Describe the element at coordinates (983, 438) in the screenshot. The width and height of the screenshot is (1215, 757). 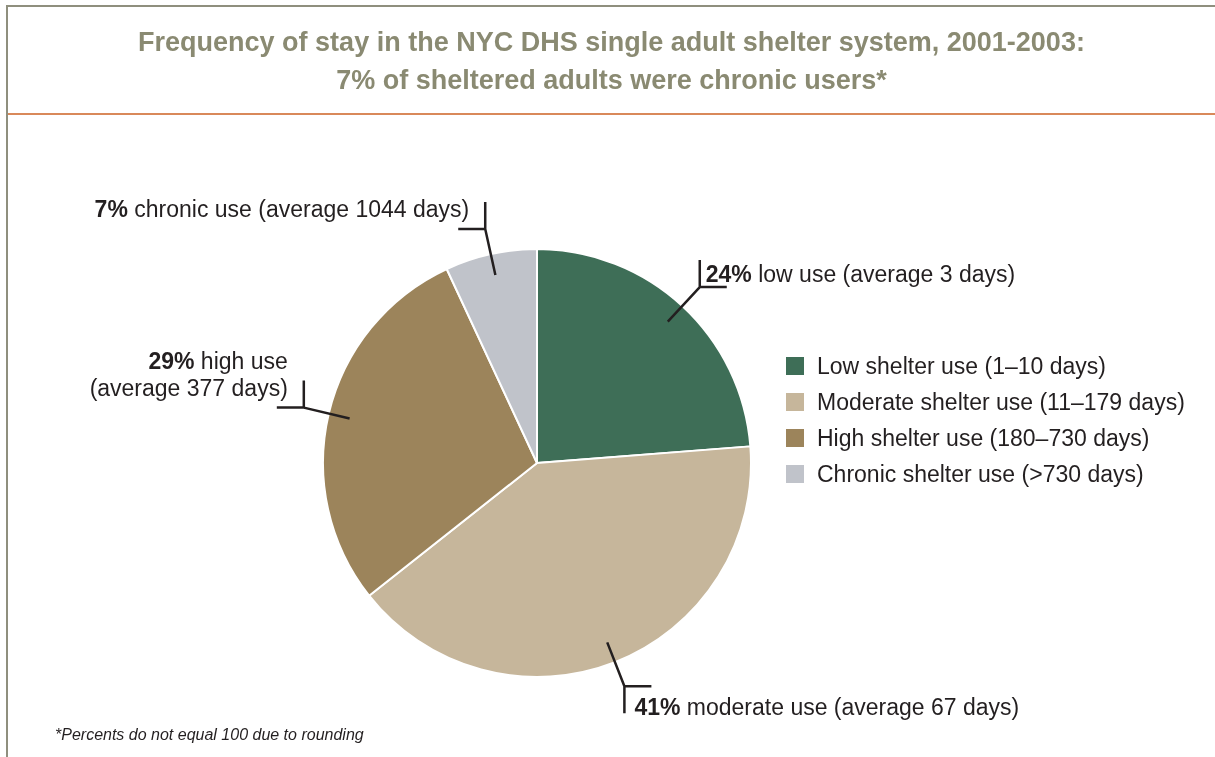
I see `legend-label: High shelter use (180–730 days)` at that location.